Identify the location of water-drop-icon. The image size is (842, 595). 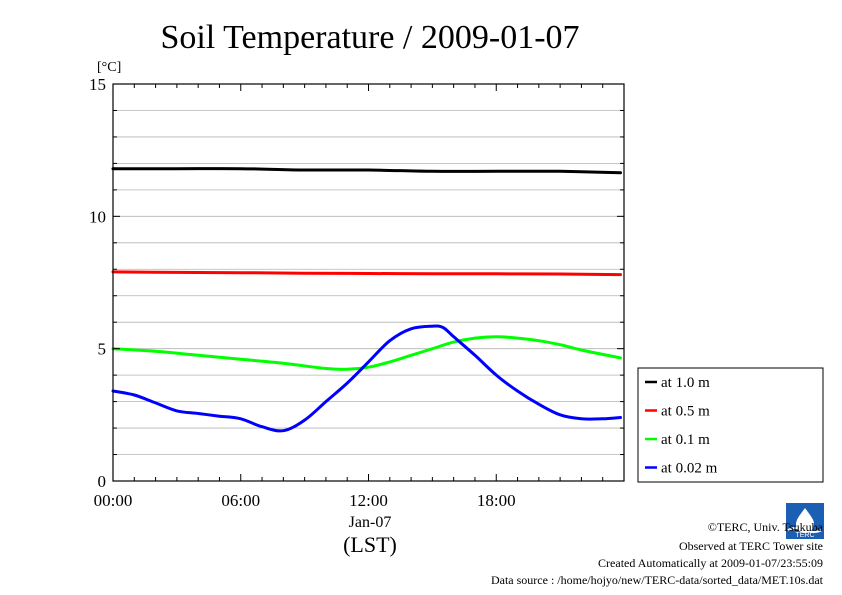
(805, 520).